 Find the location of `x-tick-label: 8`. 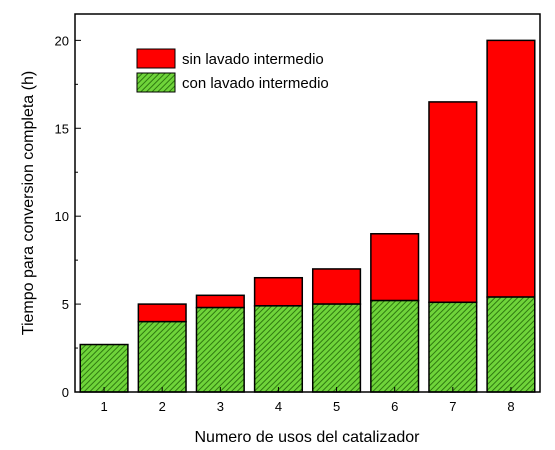

x-tick-label: 8 is located at coordinates (510, 406).